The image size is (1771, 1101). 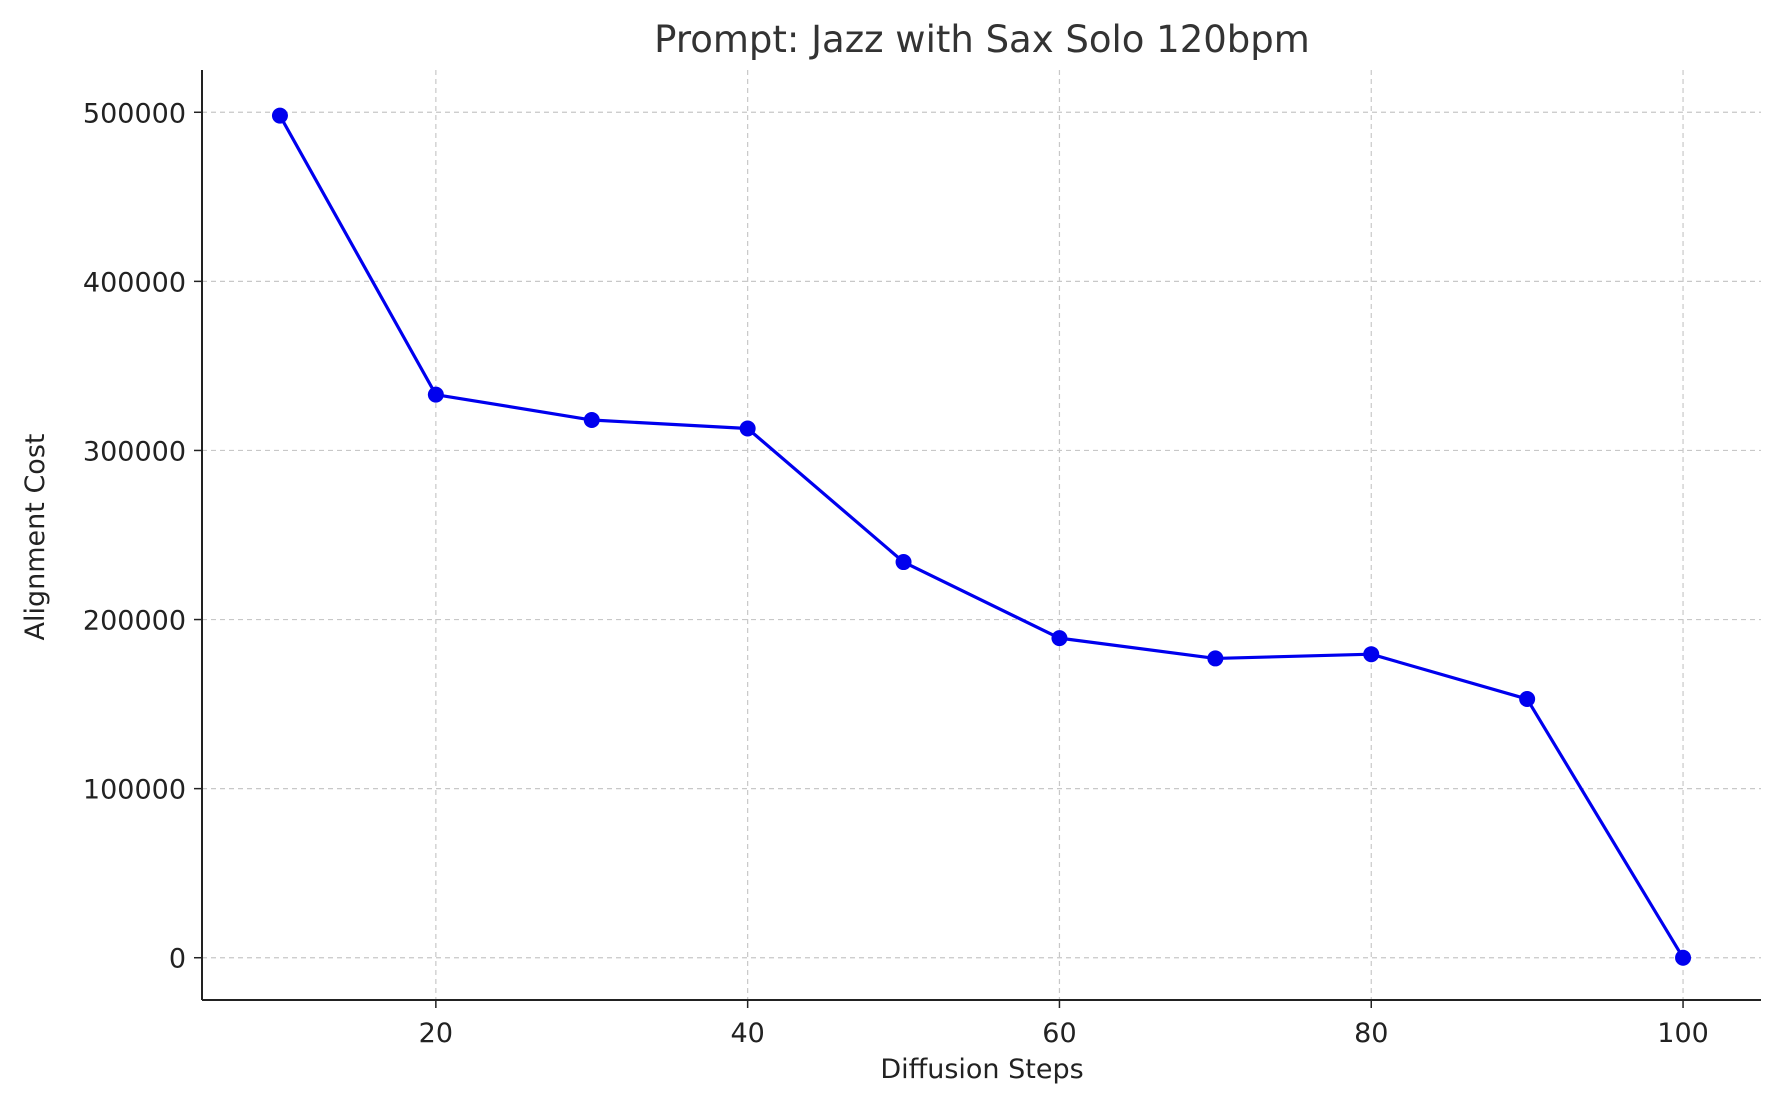 What do you see at coordinates (1371, 1033) in the screenshot?
I see `x-tick-label: 80` at bounding box center [1371, 1033].